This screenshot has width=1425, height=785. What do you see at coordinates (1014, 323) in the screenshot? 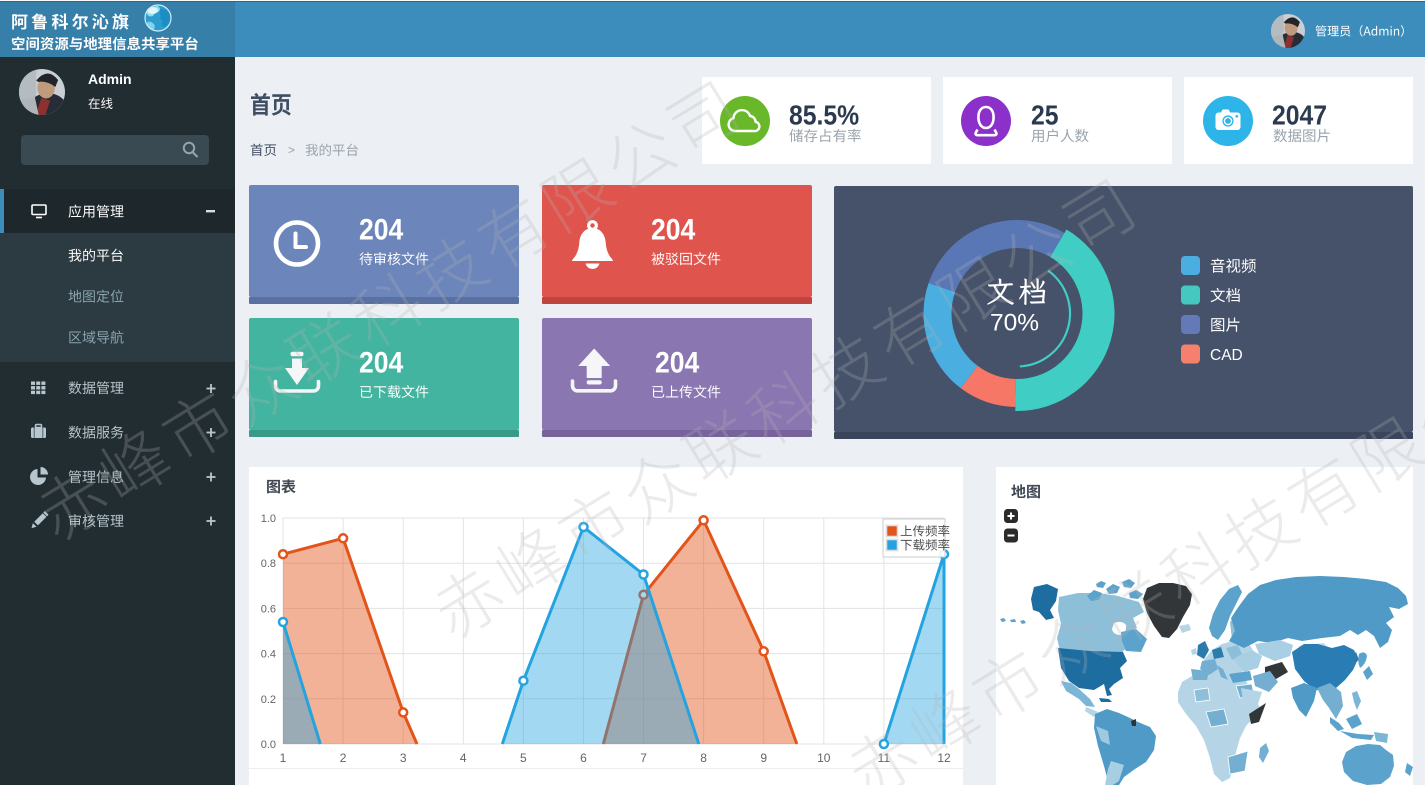
I see `svg-text: 70%` at bounding box center [1014, 323].